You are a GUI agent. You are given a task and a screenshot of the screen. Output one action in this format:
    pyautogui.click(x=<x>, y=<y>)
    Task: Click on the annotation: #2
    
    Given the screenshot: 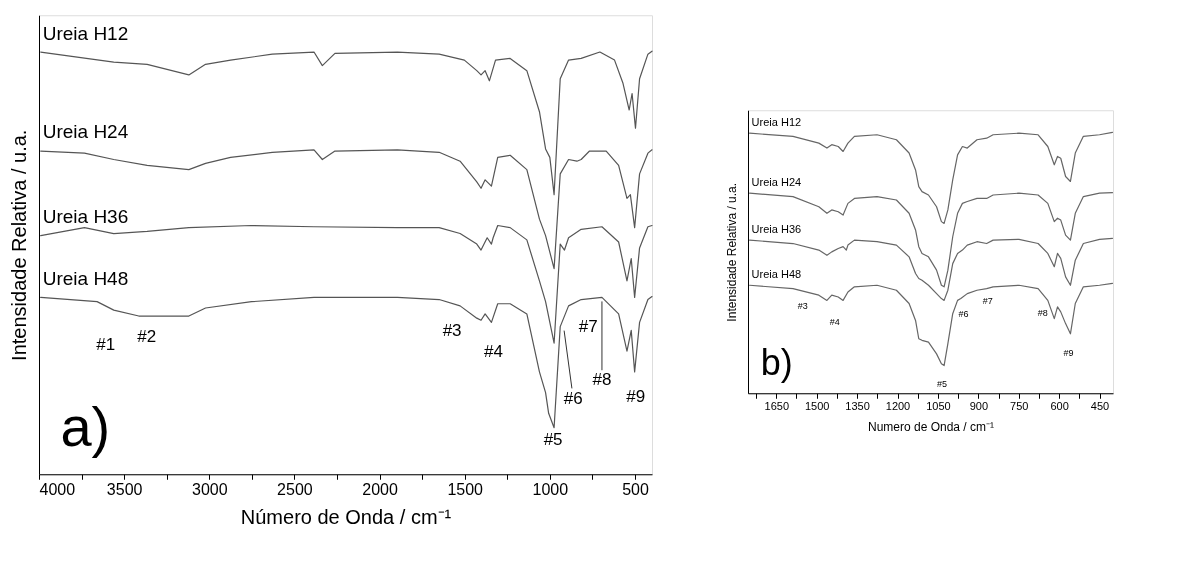 What is the action you would take?
    pyautogui.click(x=147, y=337)
    